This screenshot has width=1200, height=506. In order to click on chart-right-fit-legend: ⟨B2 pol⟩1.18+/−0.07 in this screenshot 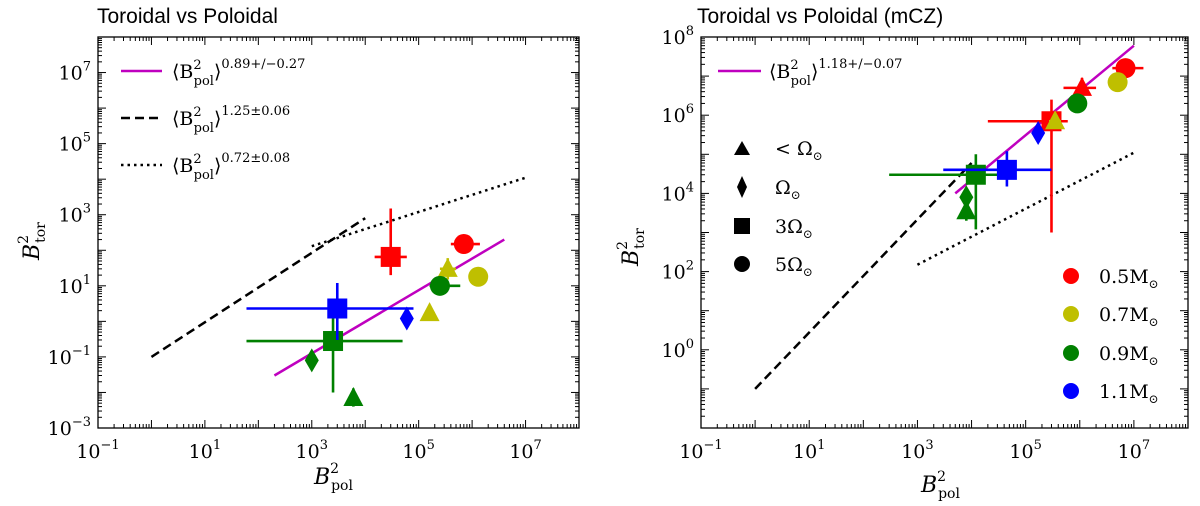, I will do `click(810, 73)`.